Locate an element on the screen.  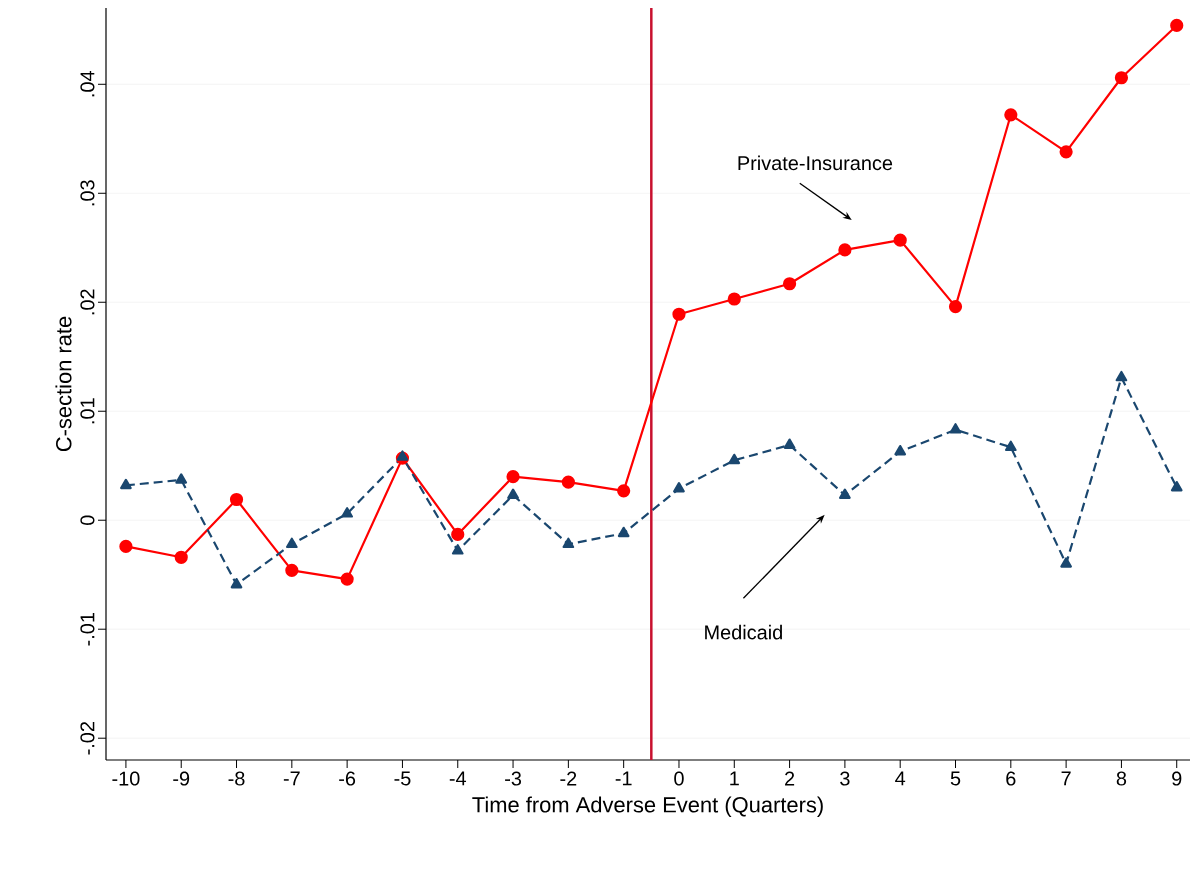
y-axis-title: C-section rate is located at coordinates (63, 384).